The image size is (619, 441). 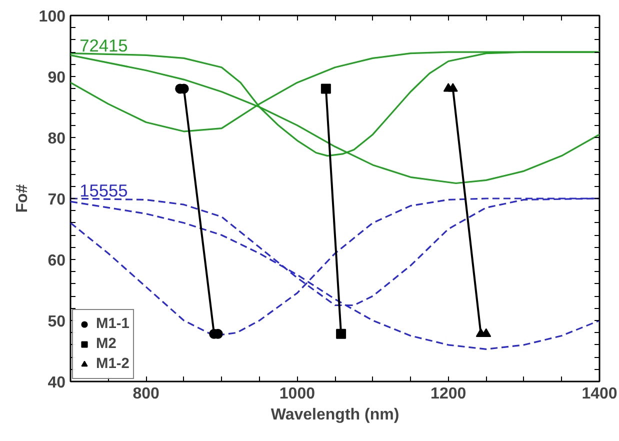 What do you see at coordinates (113, 324) in the screenshot?
I see `legend-label: M1-1` at bounding box center [113, 324].